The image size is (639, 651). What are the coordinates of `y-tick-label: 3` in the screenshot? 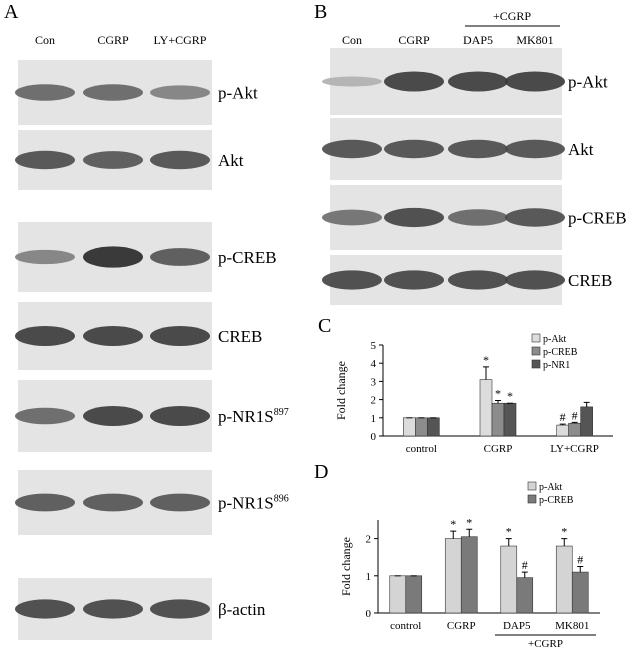 It's located at (374, 382).